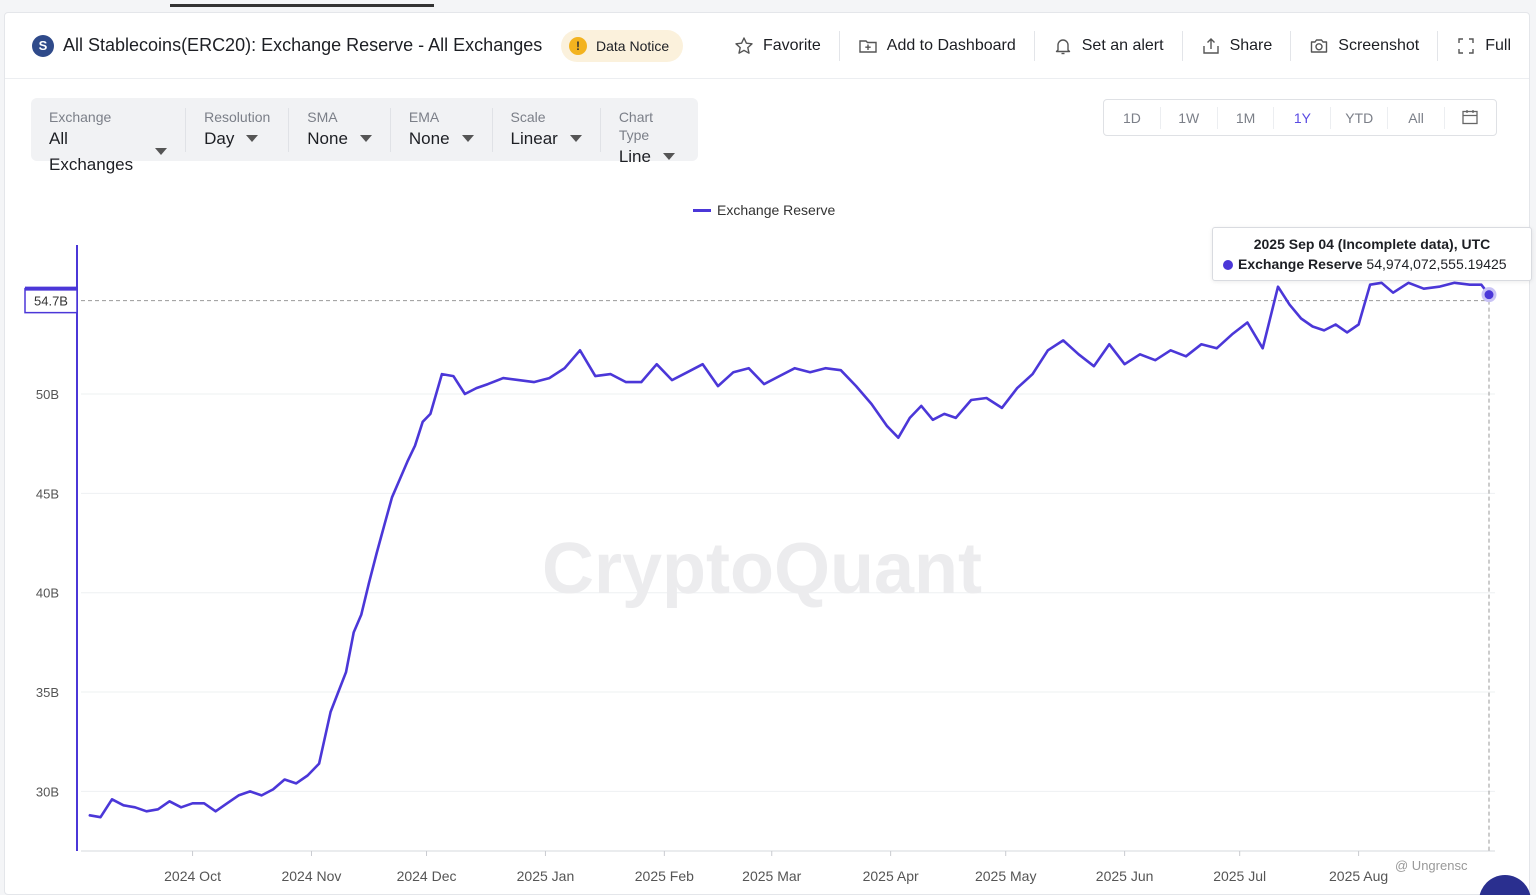 The image size is (1536, 895). What do you see at coordinates (936, 46) in the screenshot?
I see `add-to-dashboard-button: Add to Dashboard` at bounding box center [936, 46].